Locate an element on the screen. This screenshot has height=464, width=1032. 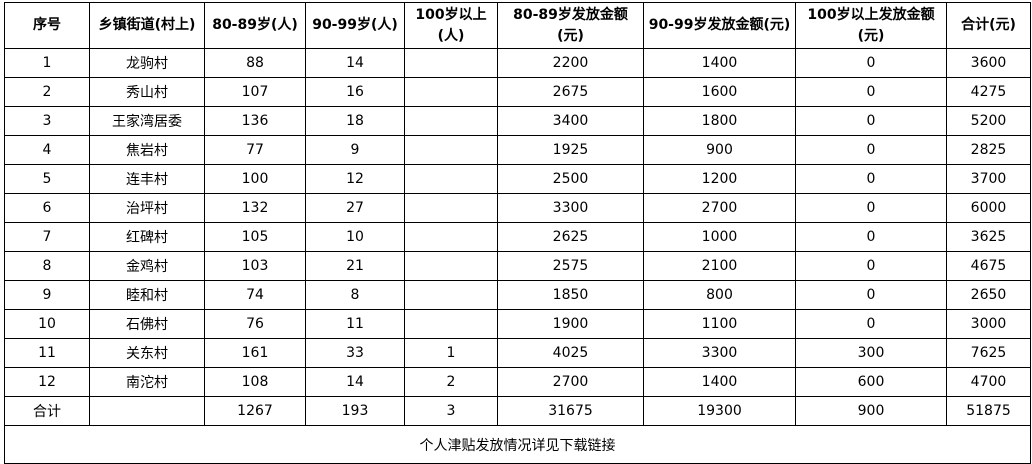
table-cell: 1200 is located at coordinates (719, 179).